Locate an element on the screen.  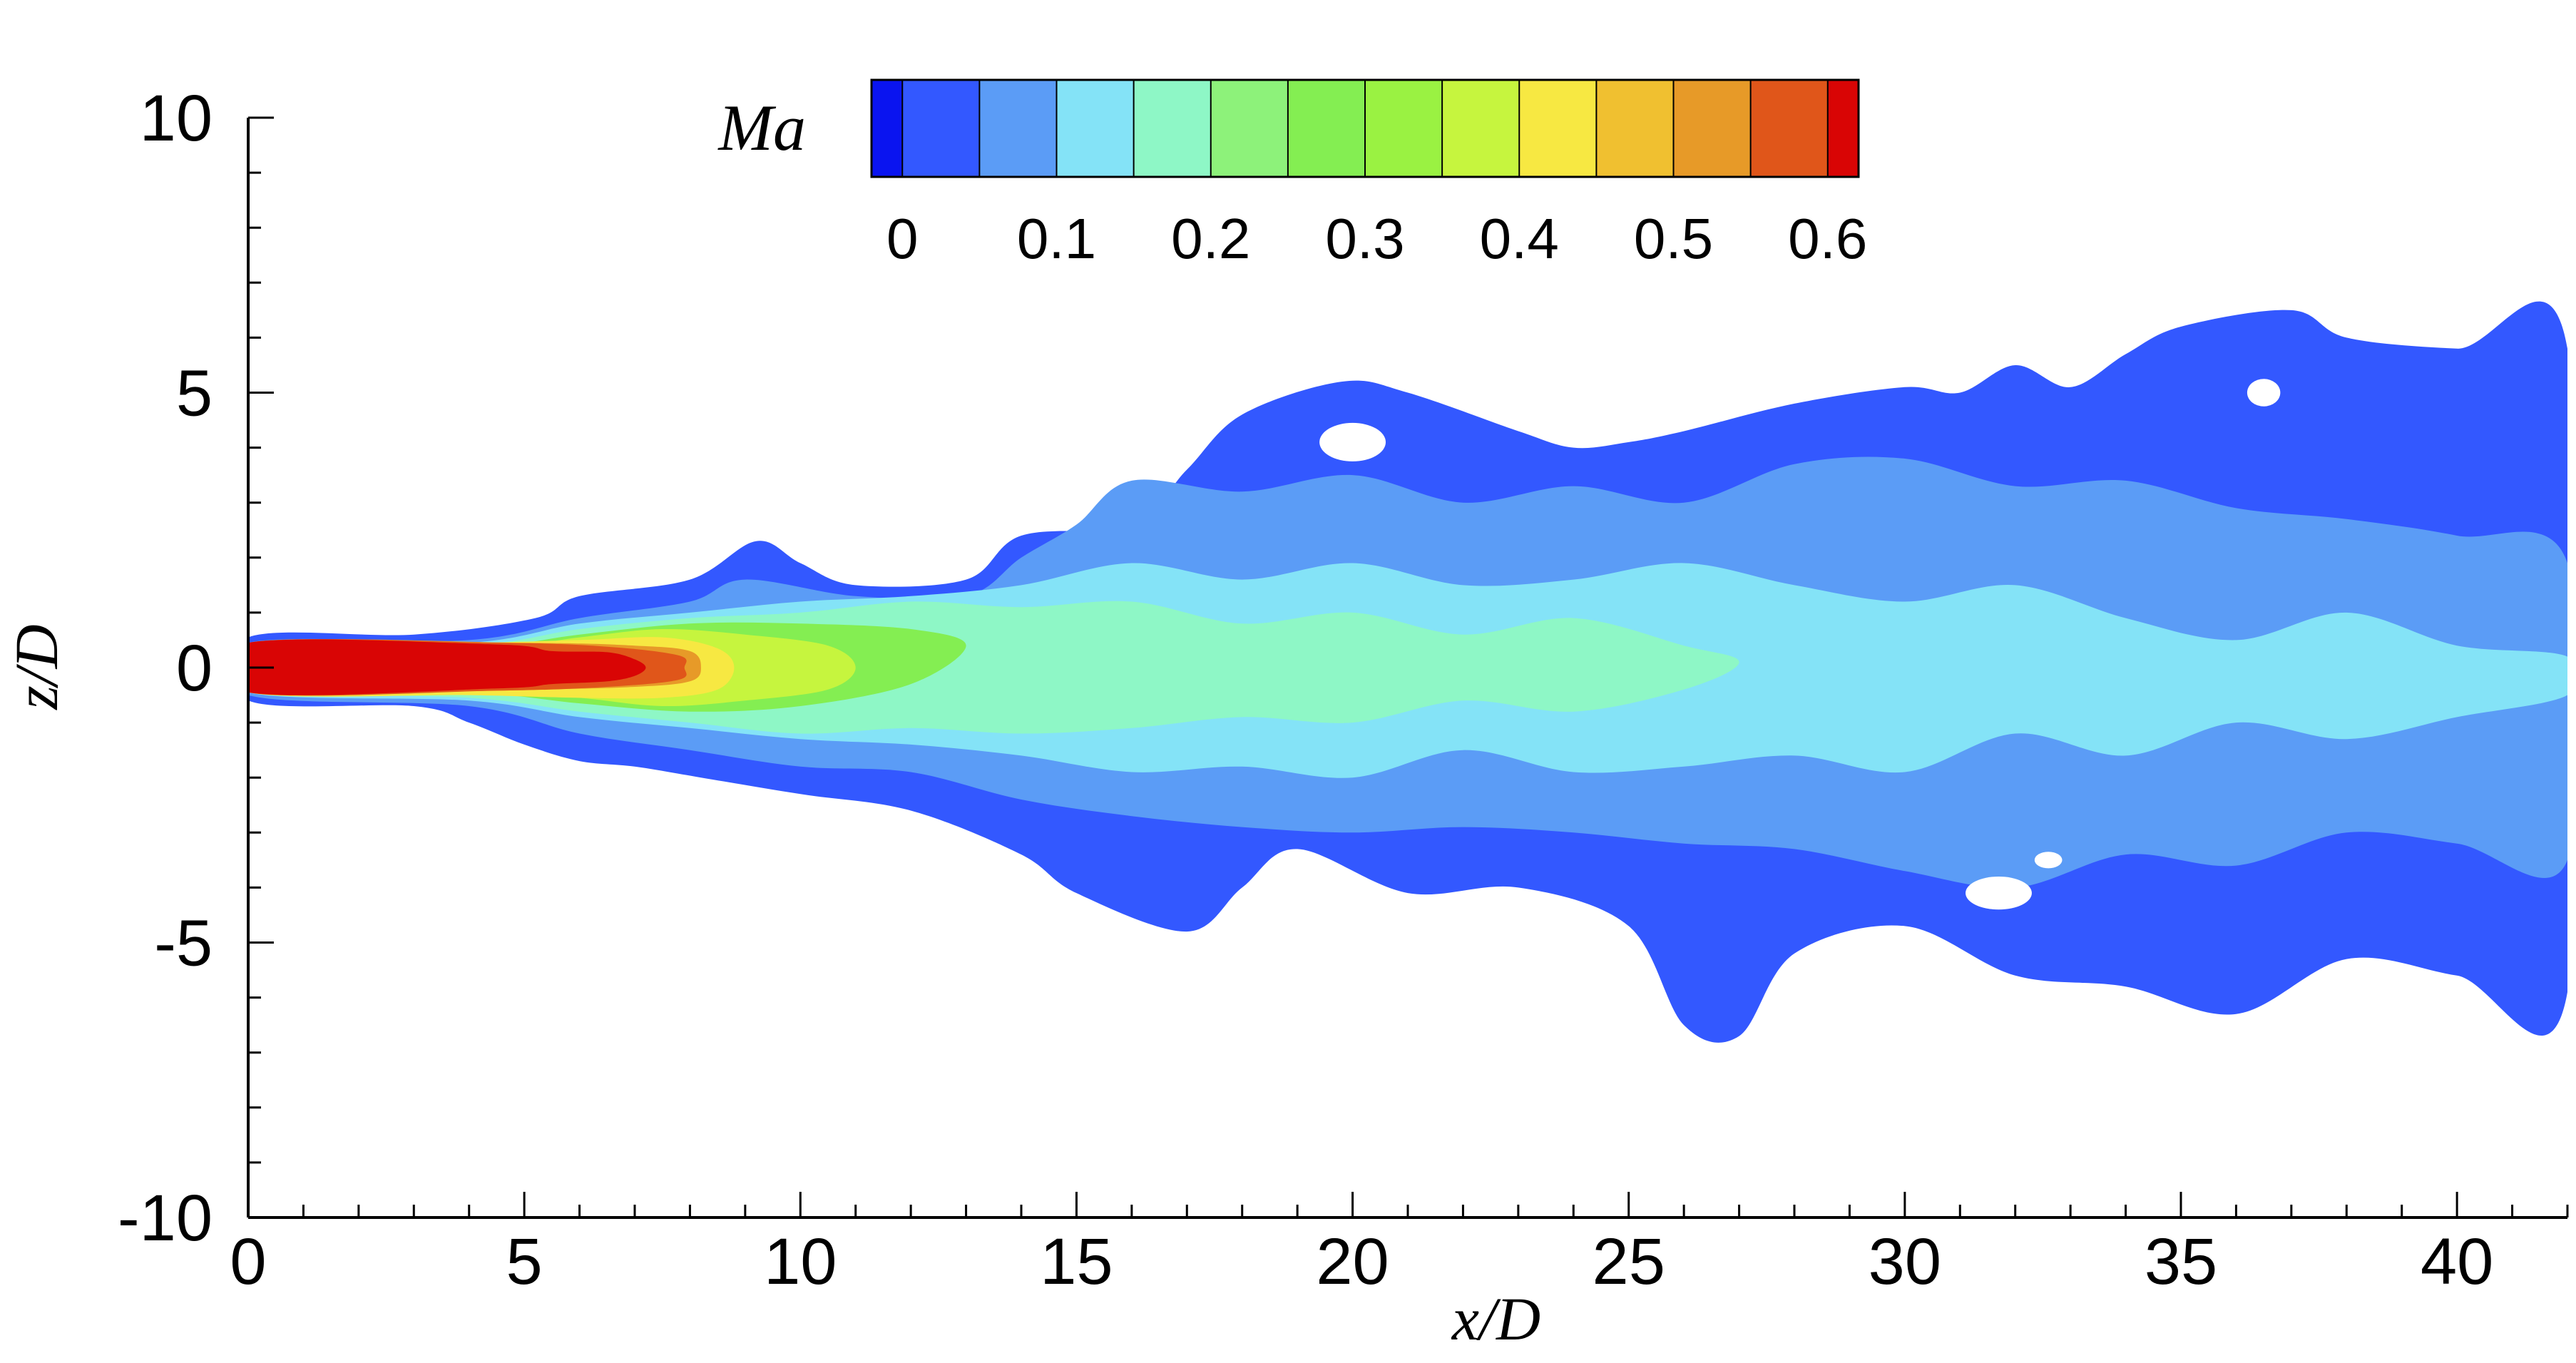
y-tick-label: -5 is located at coordinates (183, 943).